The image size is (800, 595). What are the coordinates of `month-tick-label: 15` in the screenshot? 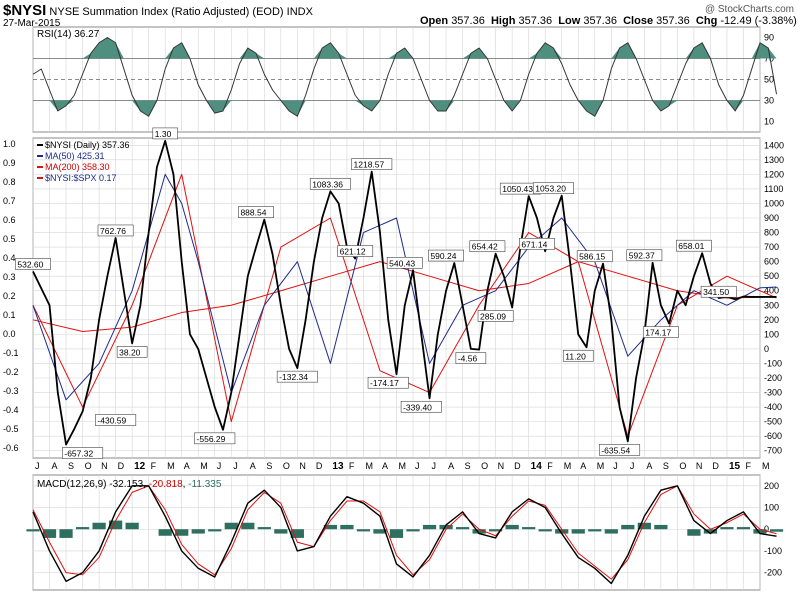 It's located at (735, 466).